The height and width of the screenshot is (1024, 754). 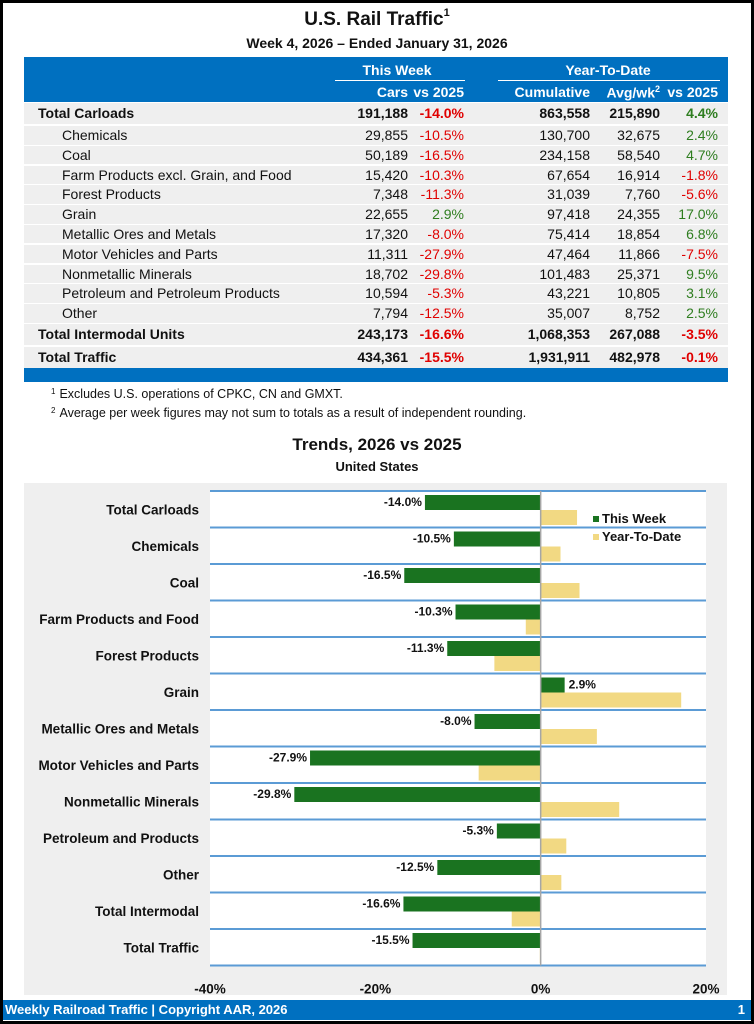 What do you see at coordinates (478, 831) in the screenshot?
I see `bar-data-label: -5.3%` at bounding box center [478, 831].